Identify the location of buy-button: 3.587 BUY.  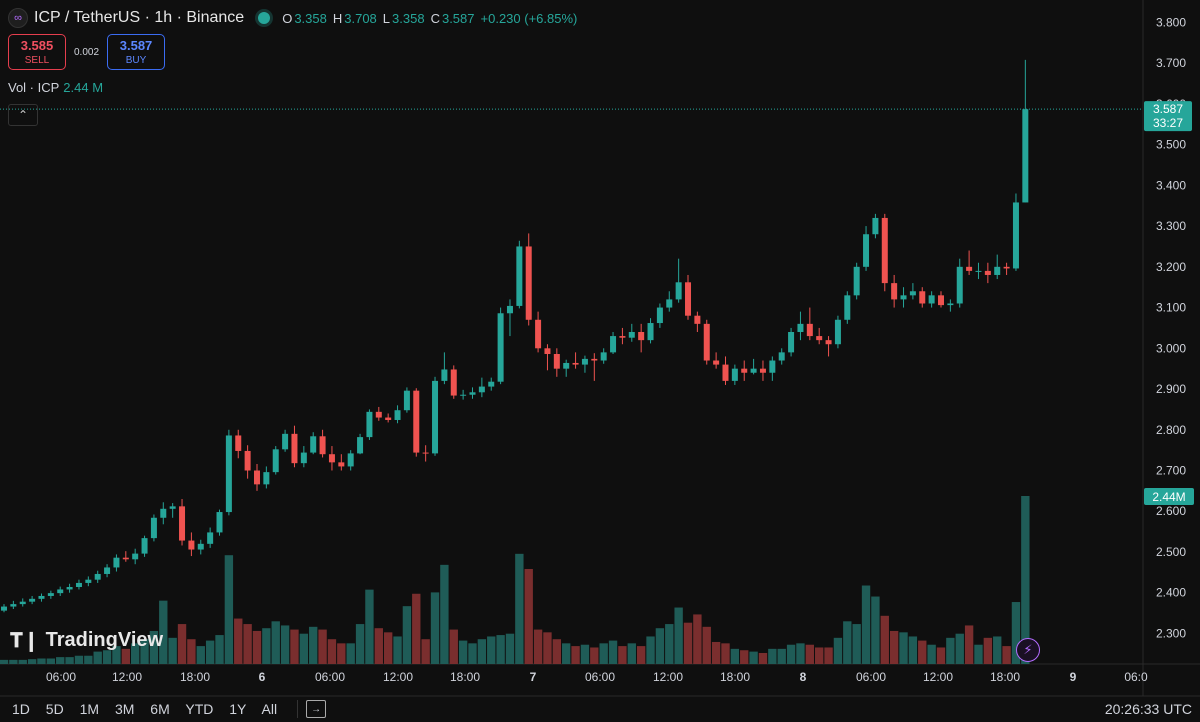
(136, 52).